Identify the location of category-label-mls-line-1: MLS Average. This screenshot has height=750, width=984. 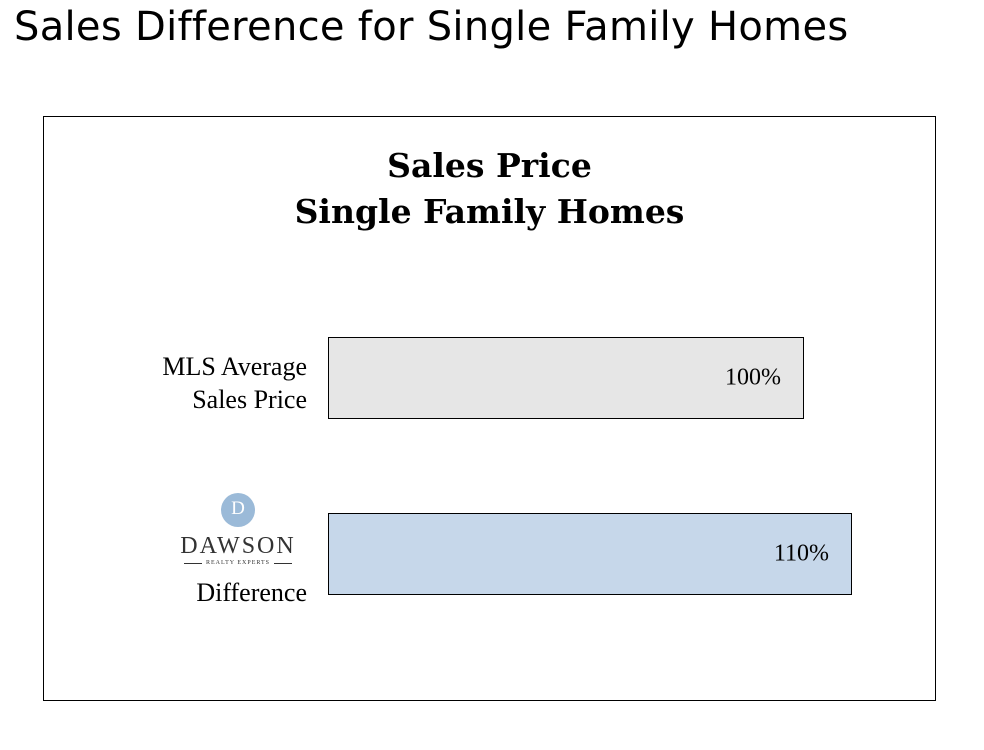
(234, 366).